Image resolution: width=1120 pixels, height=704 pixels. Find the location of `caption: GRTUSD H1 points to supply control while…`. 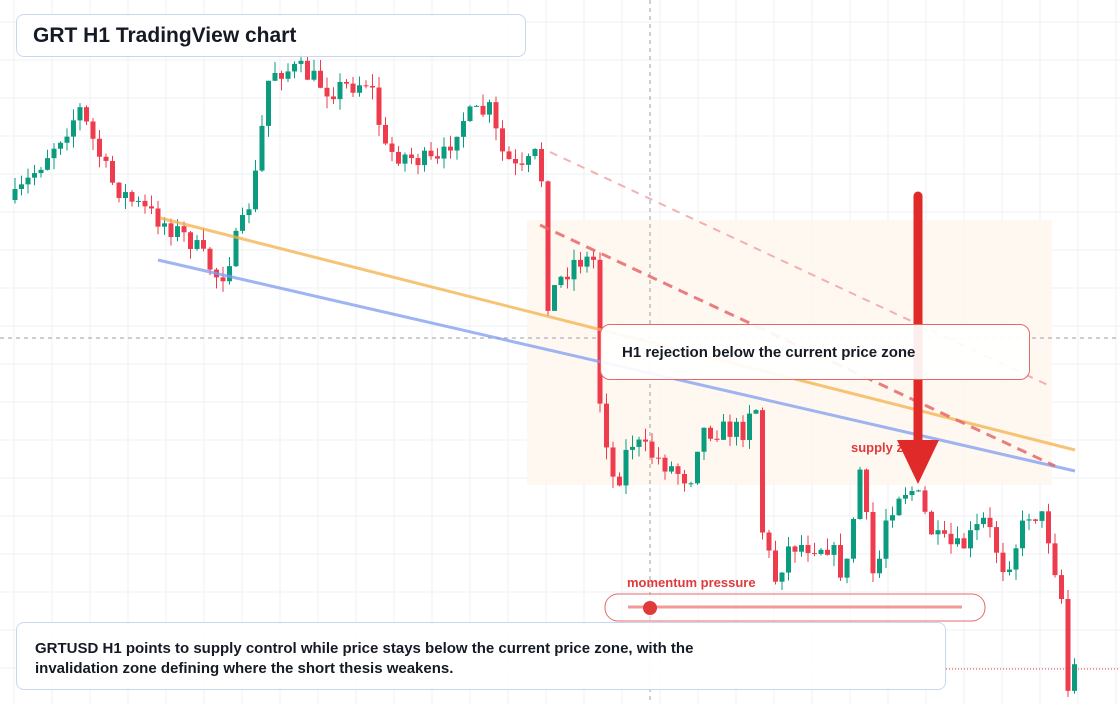

caption: GRTUSD H1 points to supply control while… is located at coordinates (364, 658).